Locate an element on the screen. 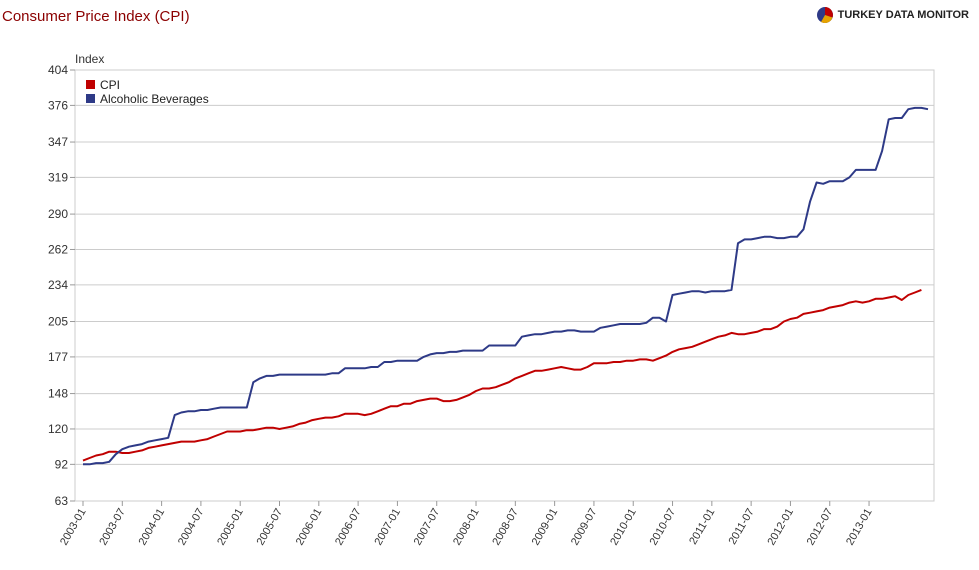 The height and width of the screenshot is (570, 979). x-tick-label: 2010-01 is located at coordinates (623, 527).